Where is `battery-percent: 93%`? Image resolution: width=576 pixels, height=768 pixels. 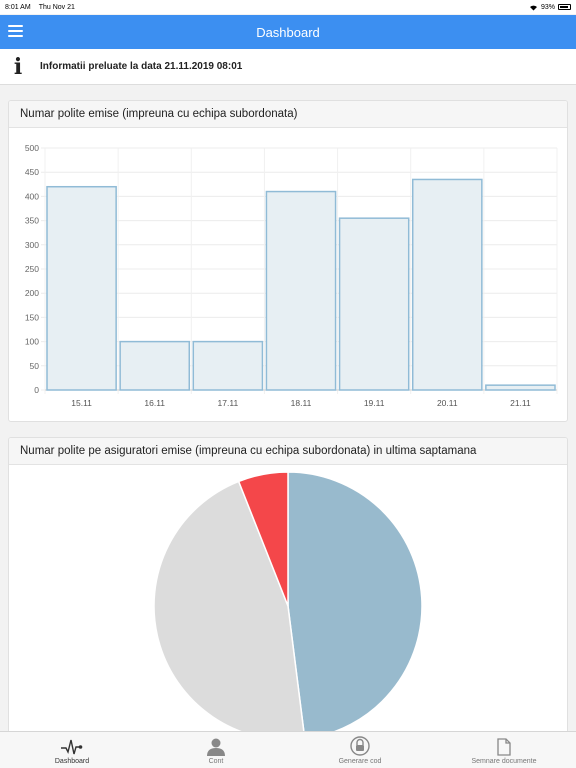 battery-percent: 93% is located at coordinates (547, 7).